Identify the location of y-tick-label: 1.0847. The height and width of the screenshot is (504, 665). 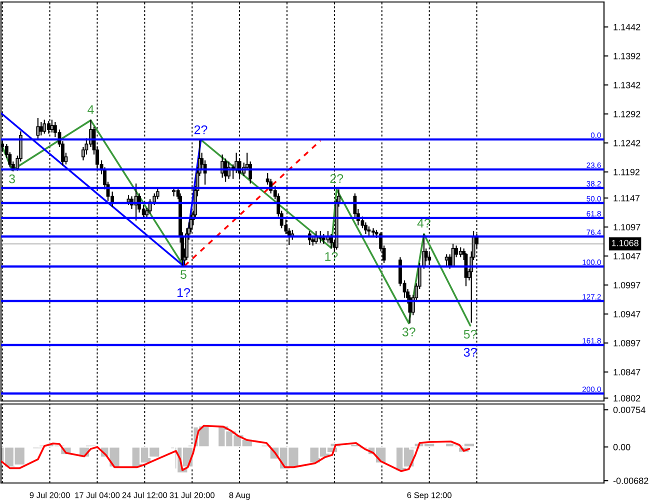
(627, 372).